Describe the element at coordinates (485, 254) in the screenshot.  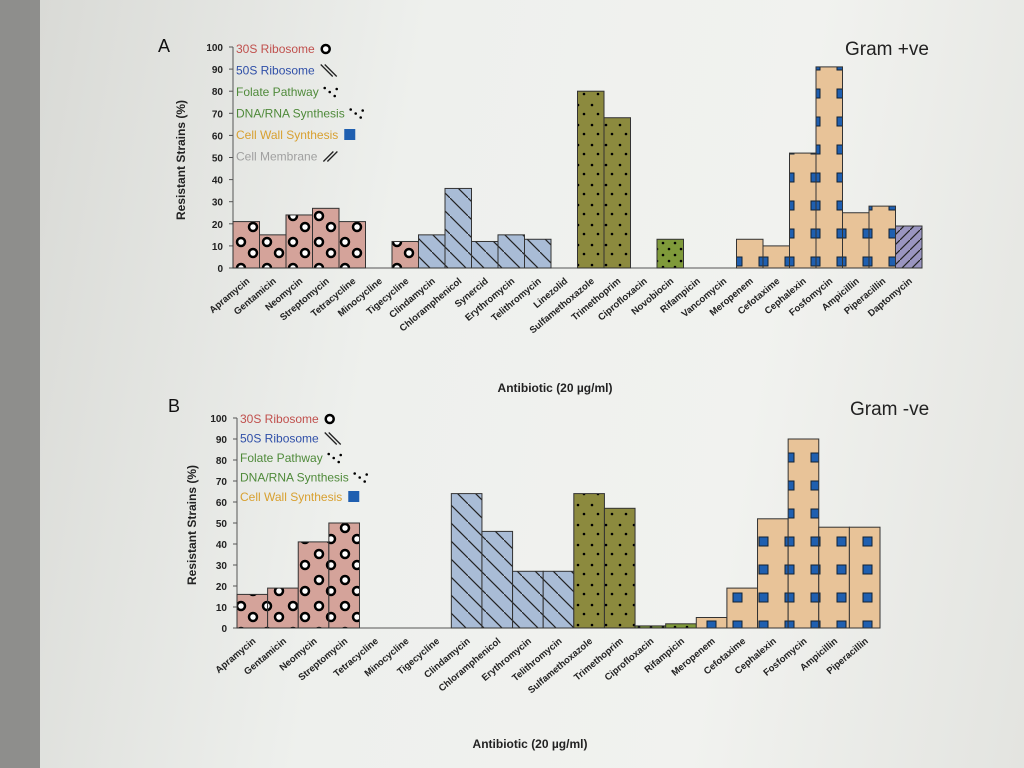
I see `bar-synercid` at that location.